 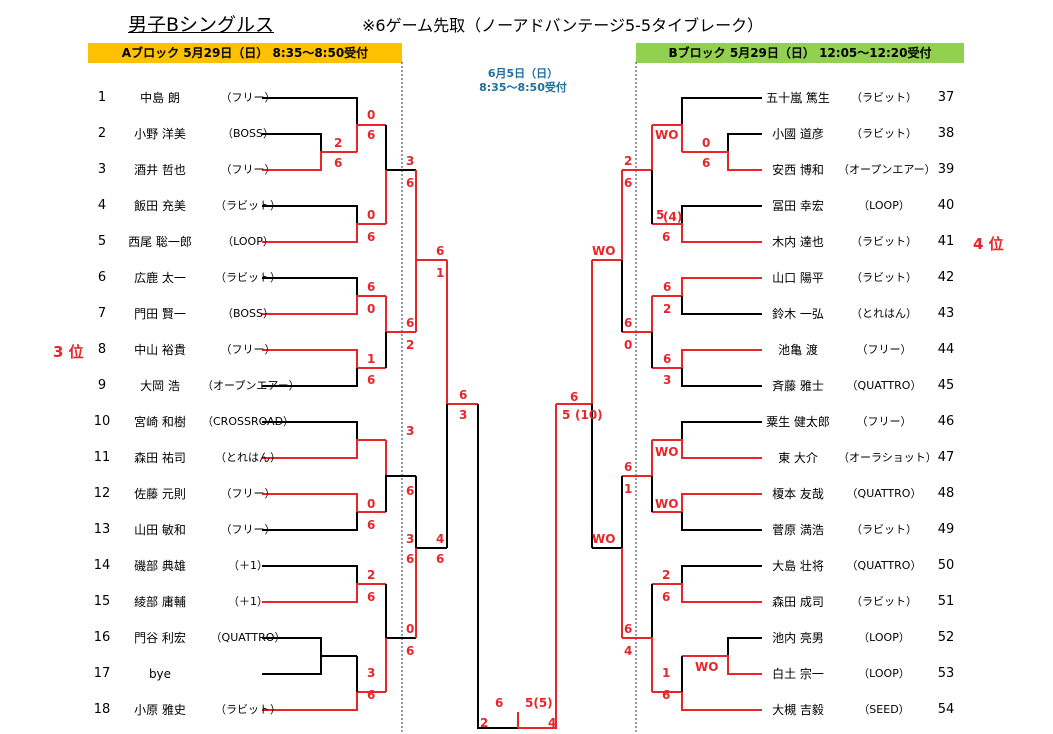 I want to click on player-number: 42, so click(x=946, y=277).